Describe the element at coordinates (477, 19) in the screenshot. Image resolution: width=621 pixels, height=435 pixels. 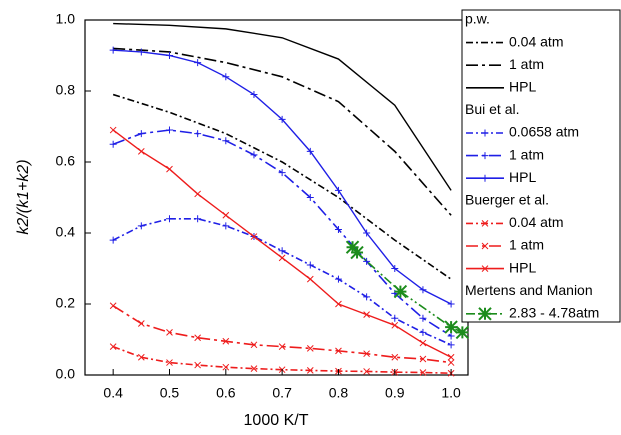
I see `legend-group-title: p.w.` at that location.